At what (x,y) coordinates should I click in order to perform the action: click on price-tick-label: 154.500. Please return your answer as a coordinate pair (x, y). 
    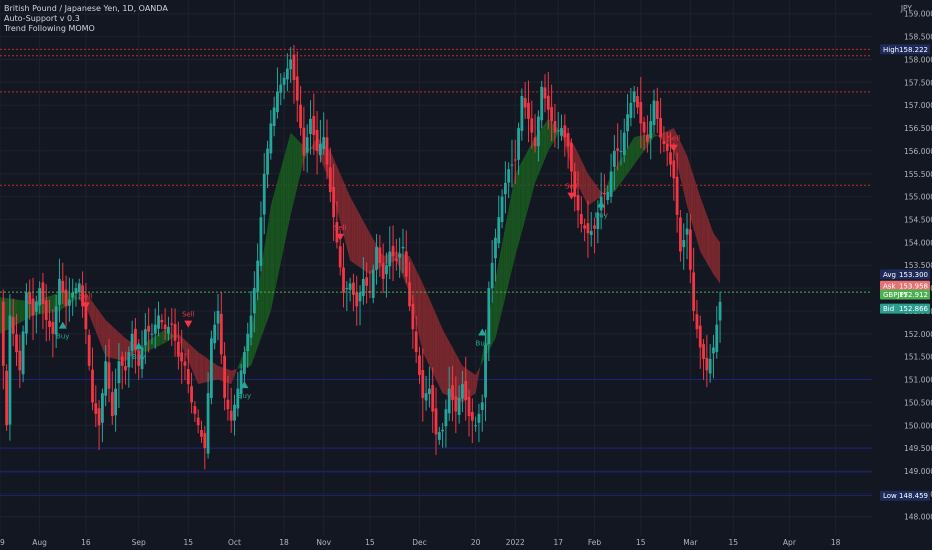
    Looking at the image, I should click on (918, 219).